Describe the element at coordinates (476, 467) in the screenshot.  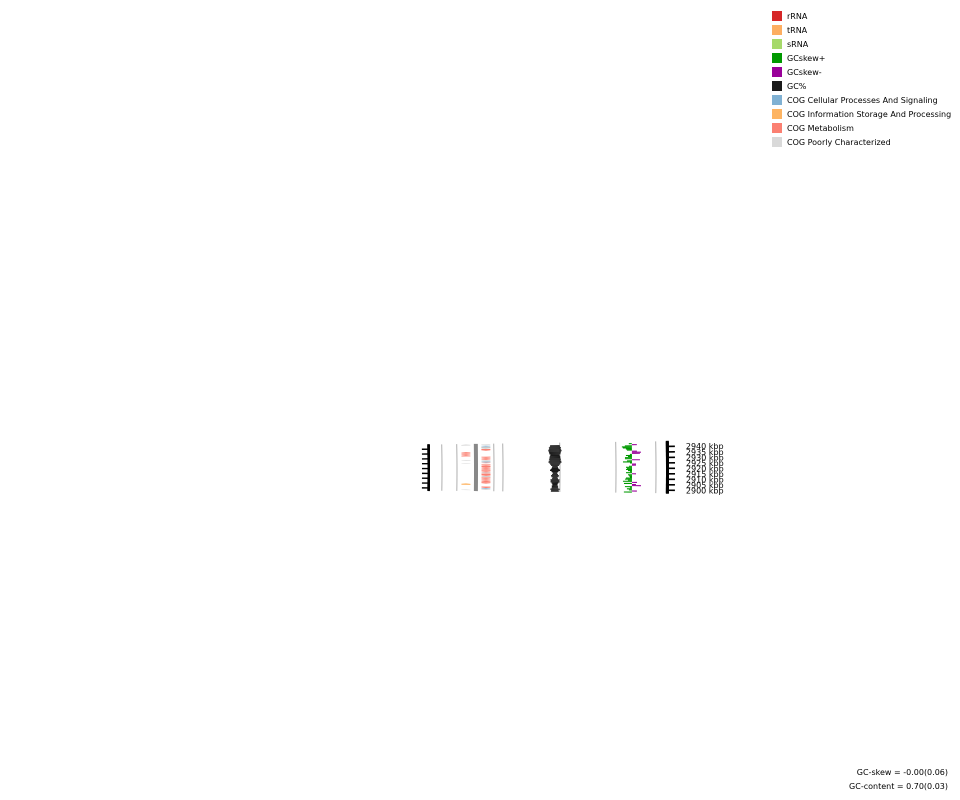
I see `feature-track` at that location.